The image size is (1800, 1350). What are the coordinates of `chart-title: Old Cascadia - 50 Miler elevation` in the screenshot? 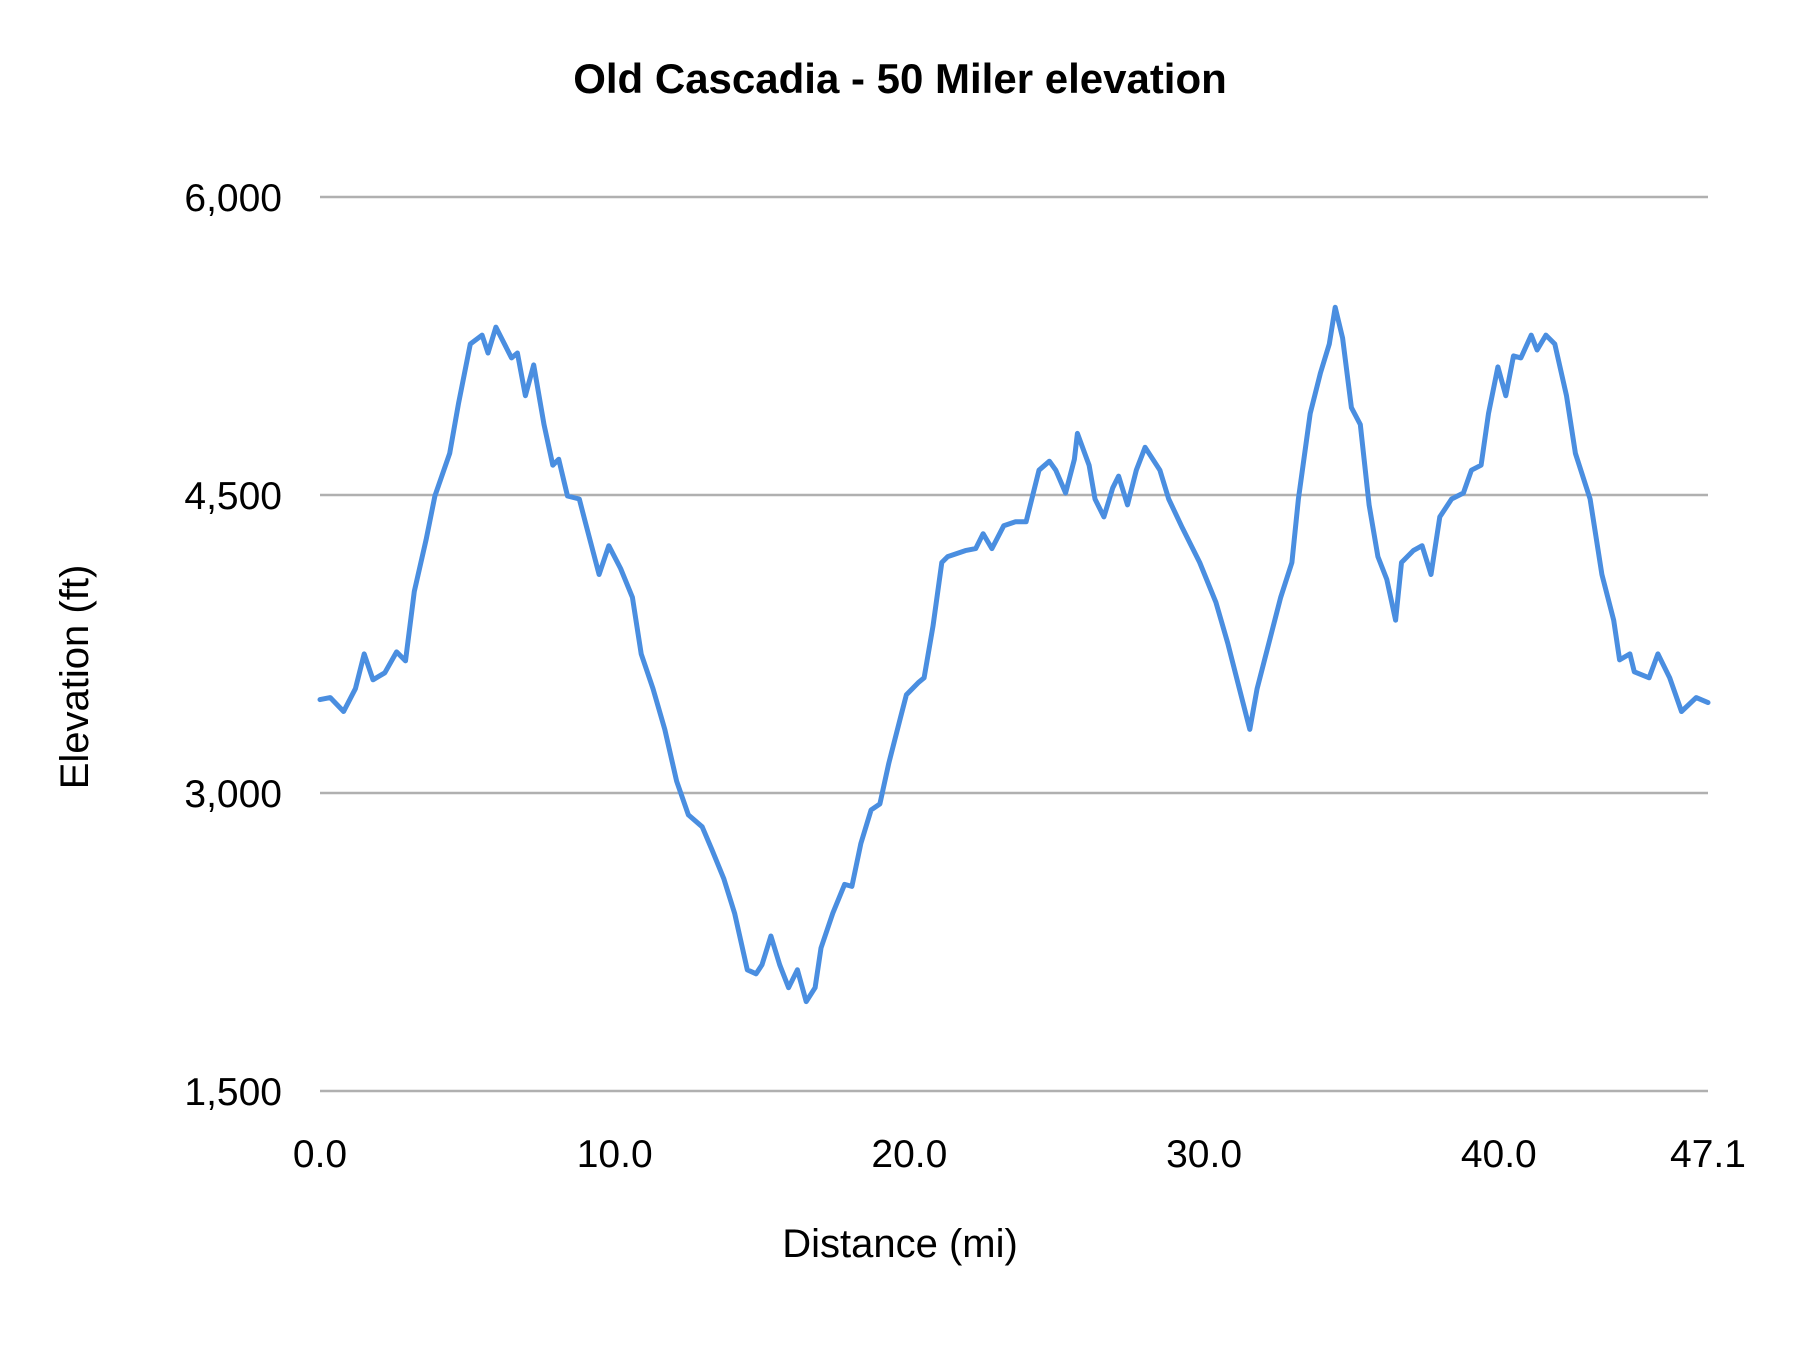 It's located at (900, 78).